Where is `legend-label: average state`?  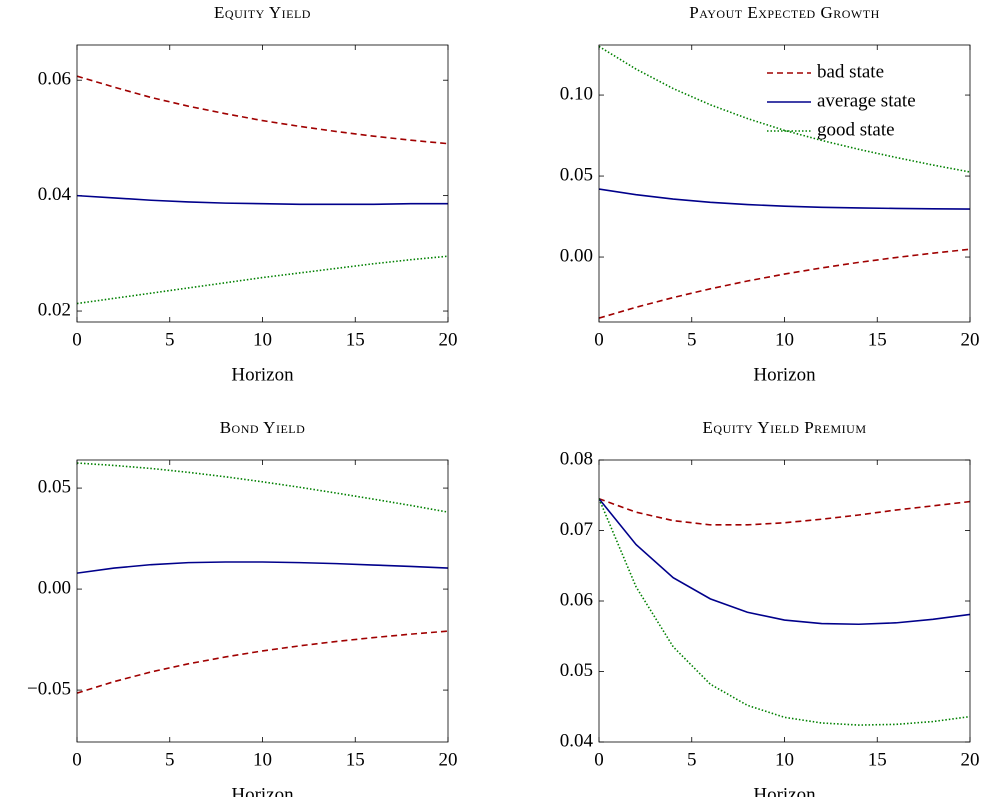 legend-label: average state is located at coordinates (866, 100).